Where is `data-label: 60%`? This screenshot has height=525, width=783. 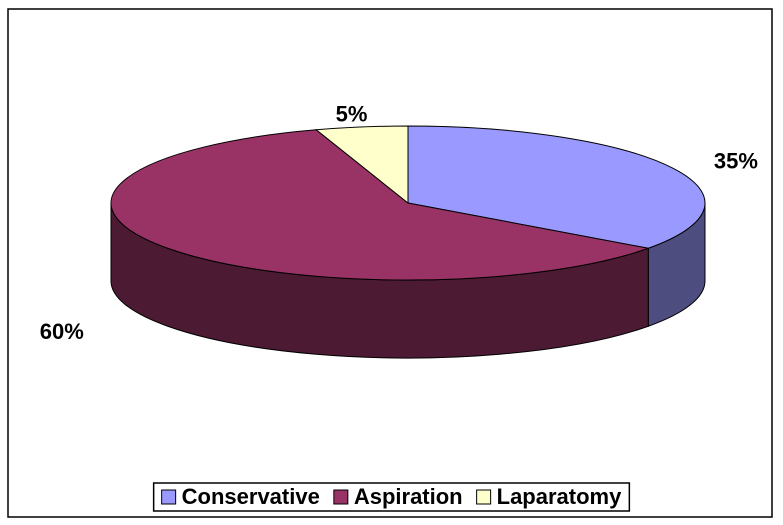
data-label: 60% is located at coordinates (62, 331).